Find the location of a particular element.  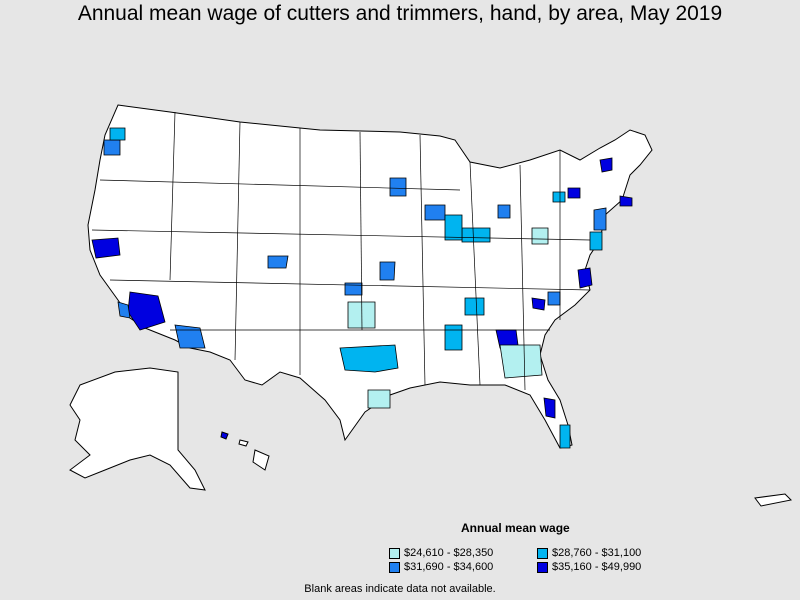

region-chicago is located at coordinates (453, 227).